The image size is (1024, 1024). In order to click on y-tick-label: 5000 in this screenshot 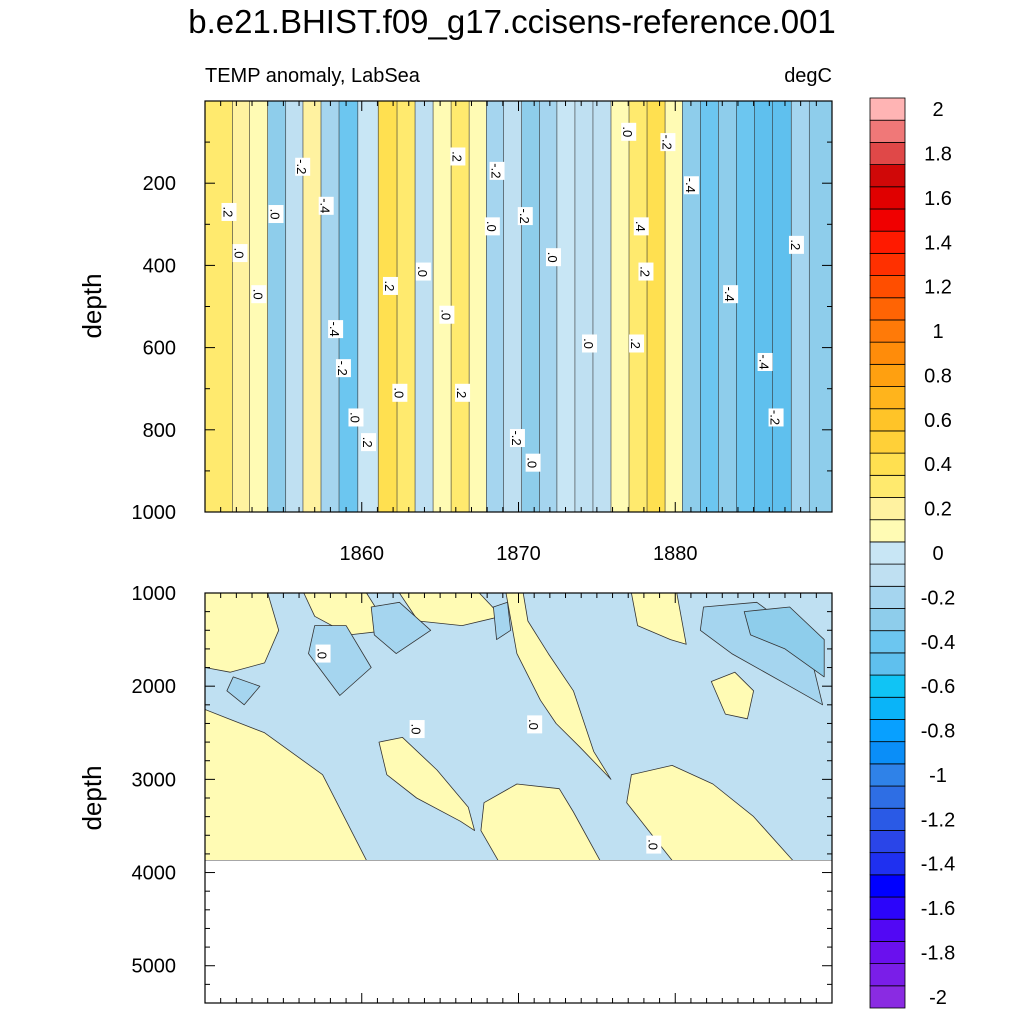, I will do `click(154, 967)`.